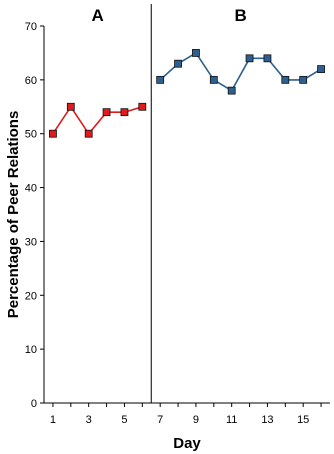  Describe the element at coordinates (97, 15) in the screenshot. I see `phase-label-a: A` at that location.